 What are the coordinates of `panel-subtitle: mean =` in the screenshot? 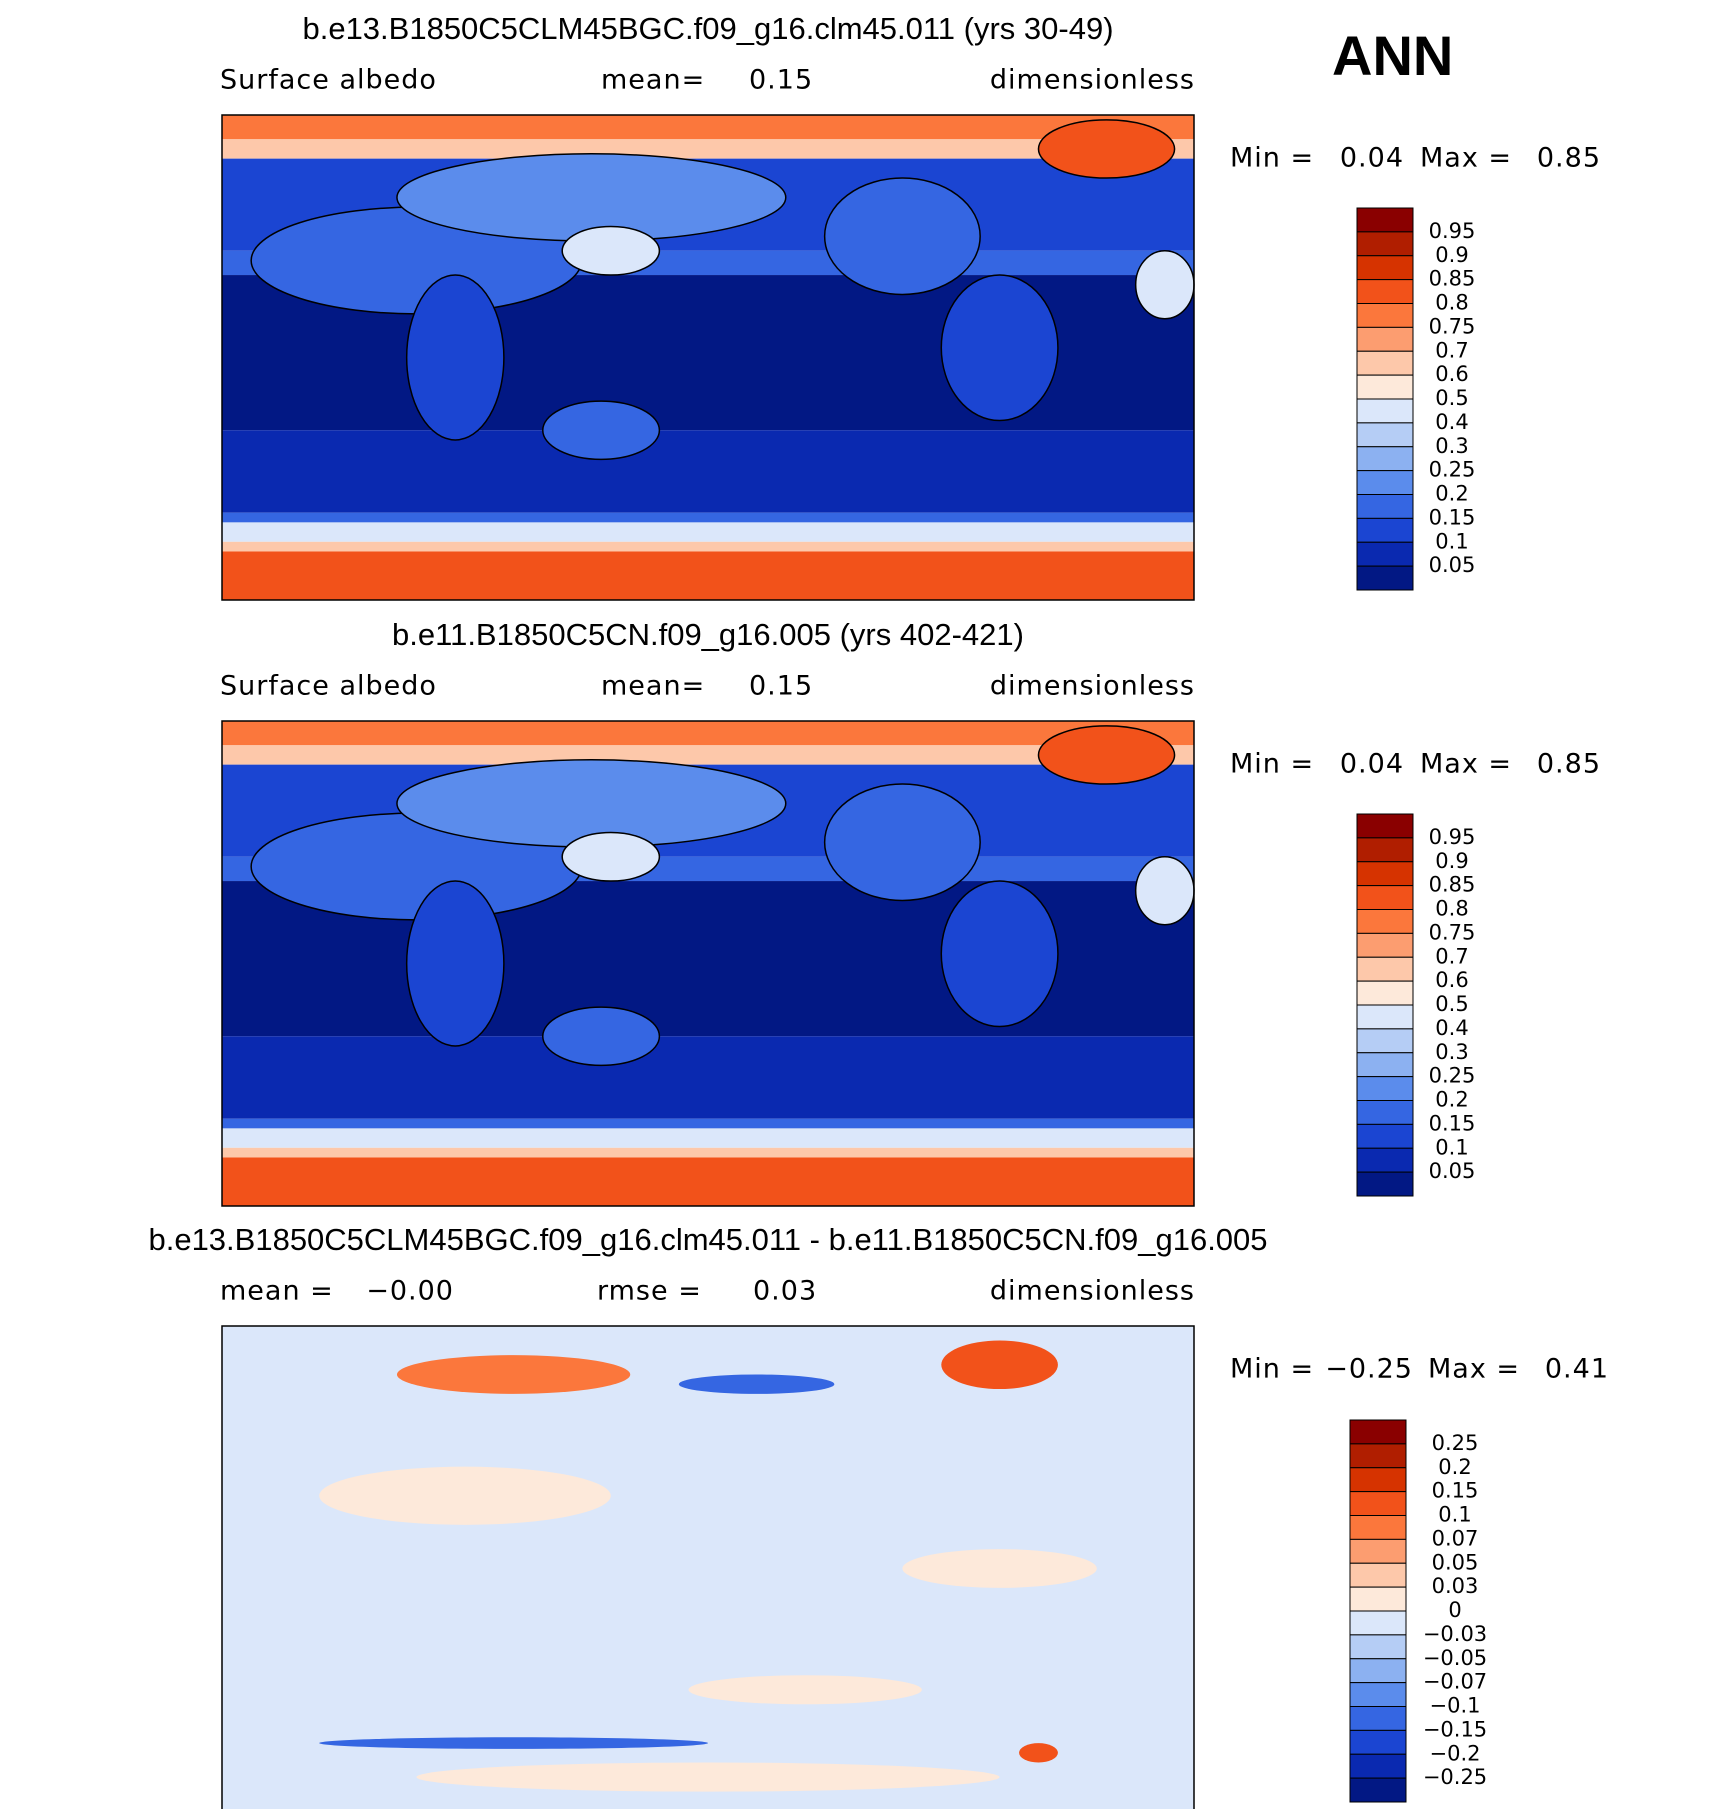 It's located at (277, 1291).